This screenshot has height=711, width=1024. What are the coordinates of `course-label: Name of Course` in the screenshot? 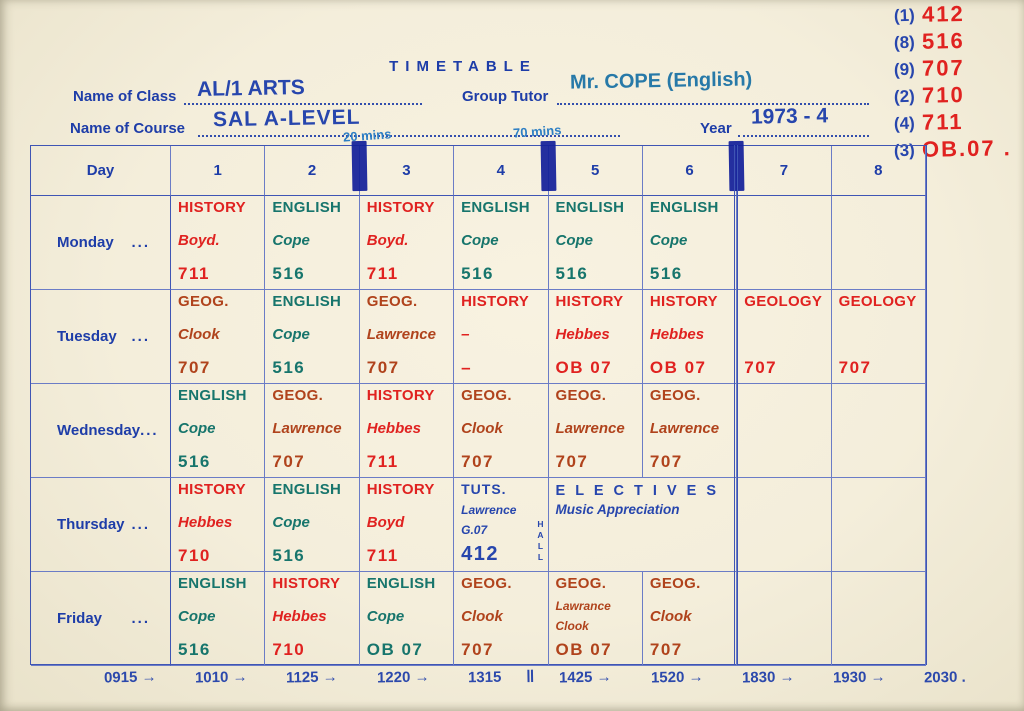 It's located at (128, 128).